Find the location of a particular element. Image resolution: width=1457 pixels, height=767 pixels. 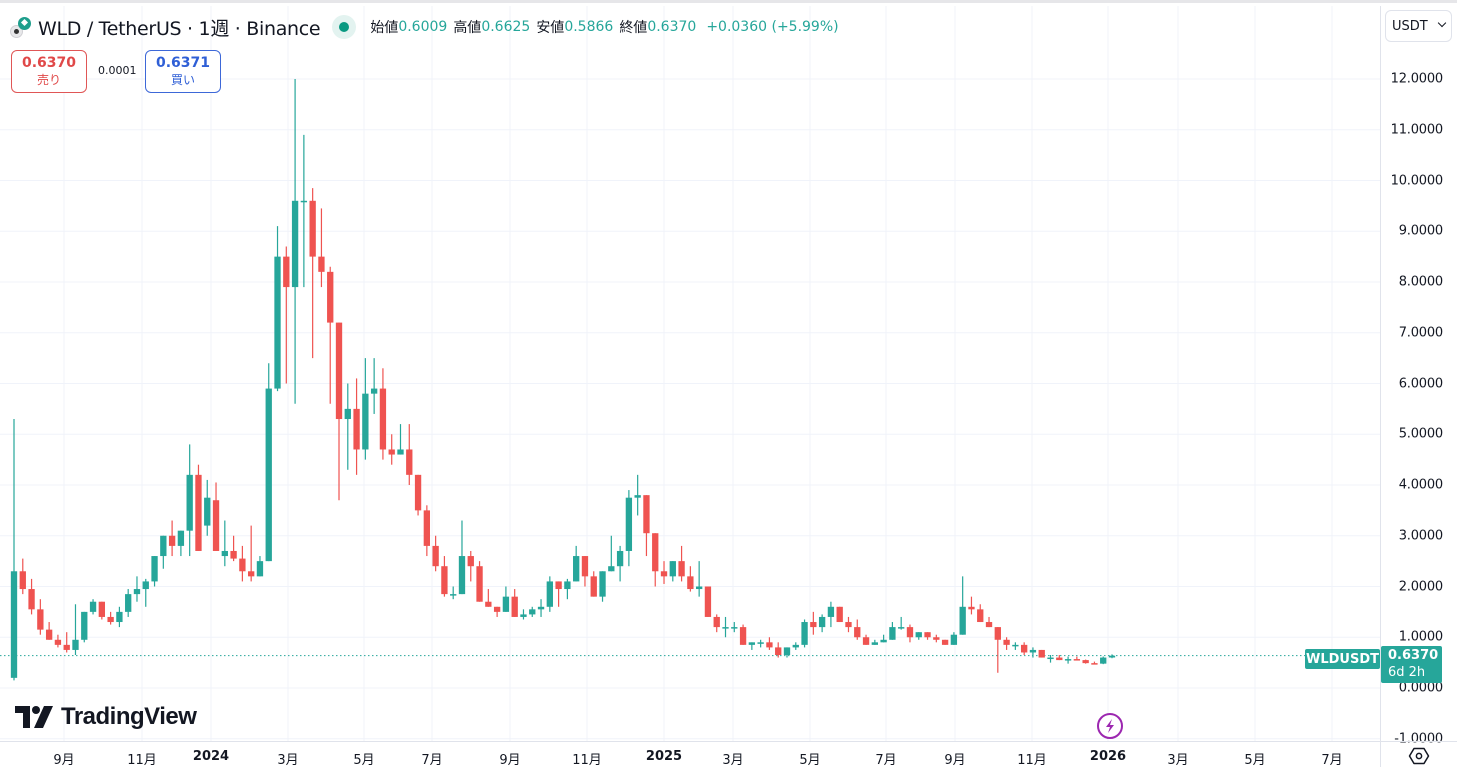

tradingview-logo: TradingView is located at coordinates (106, 717).